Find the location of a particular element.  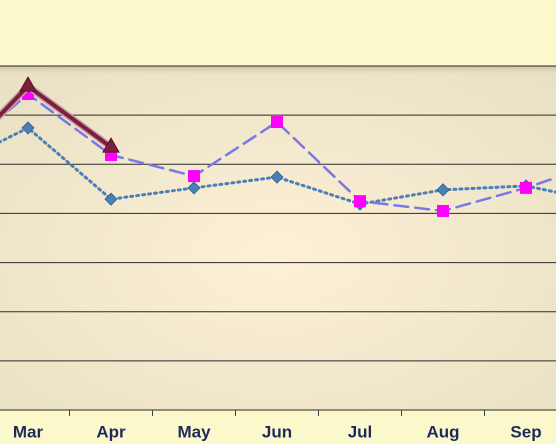

x-tick-label: May is located at coordinates (194, 431).